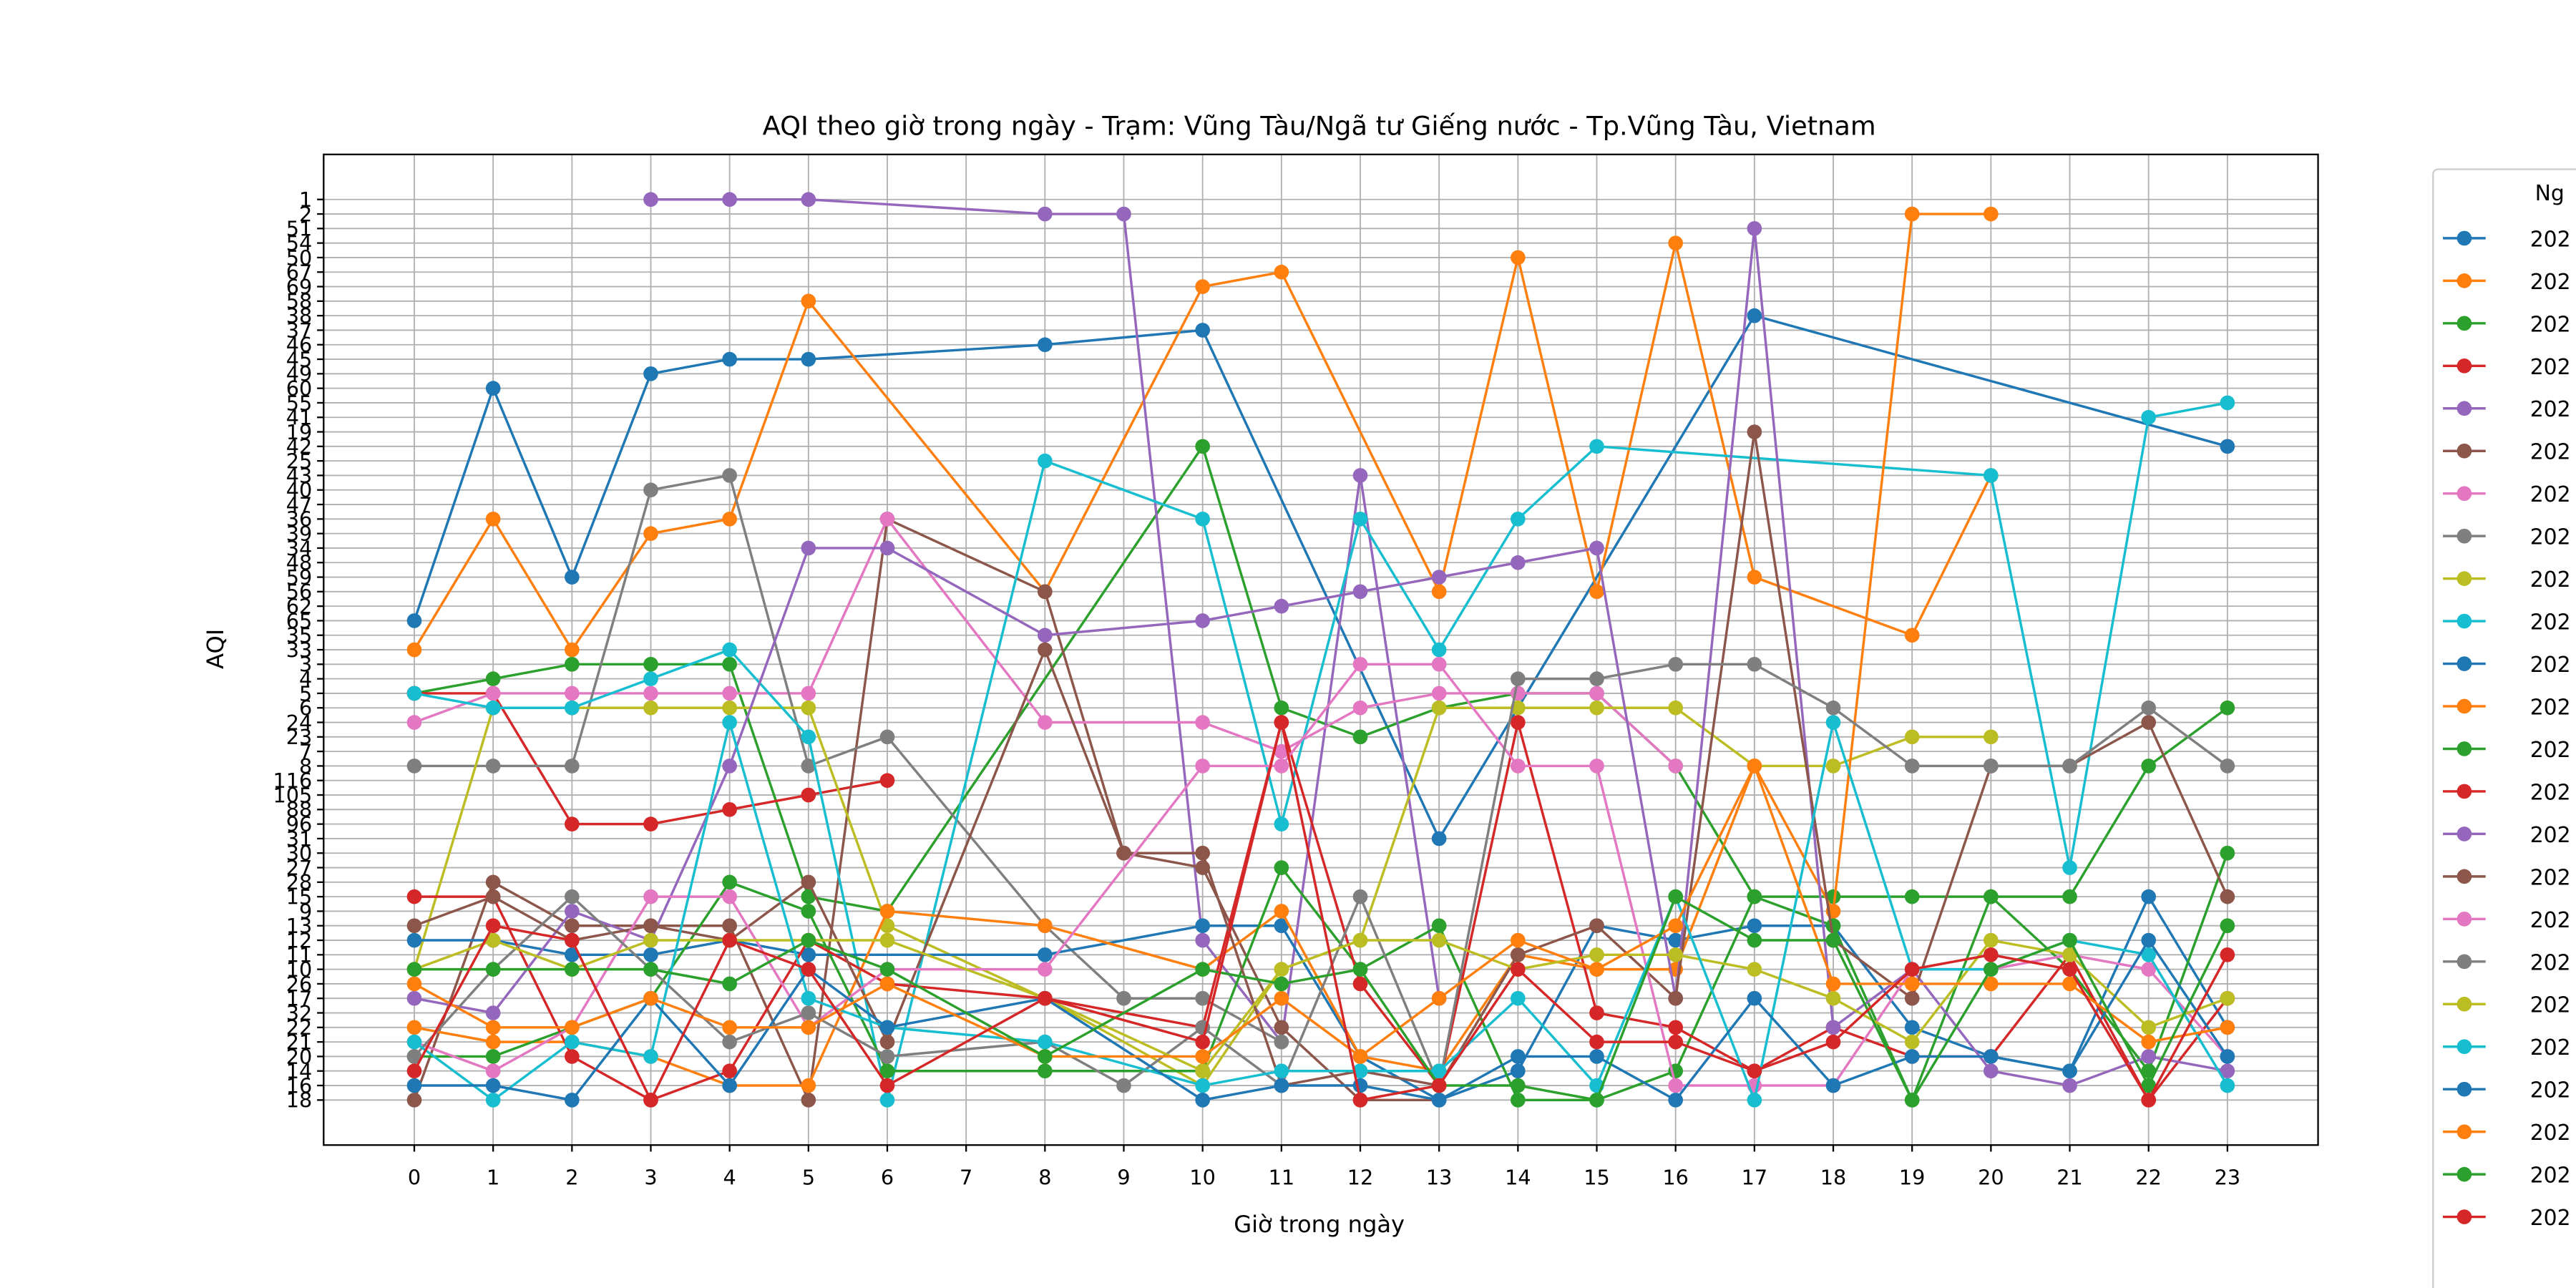 The height and width of the screenshot is (1288, 2576). I want to click on y-tick-label: 25, so click(299, 461).